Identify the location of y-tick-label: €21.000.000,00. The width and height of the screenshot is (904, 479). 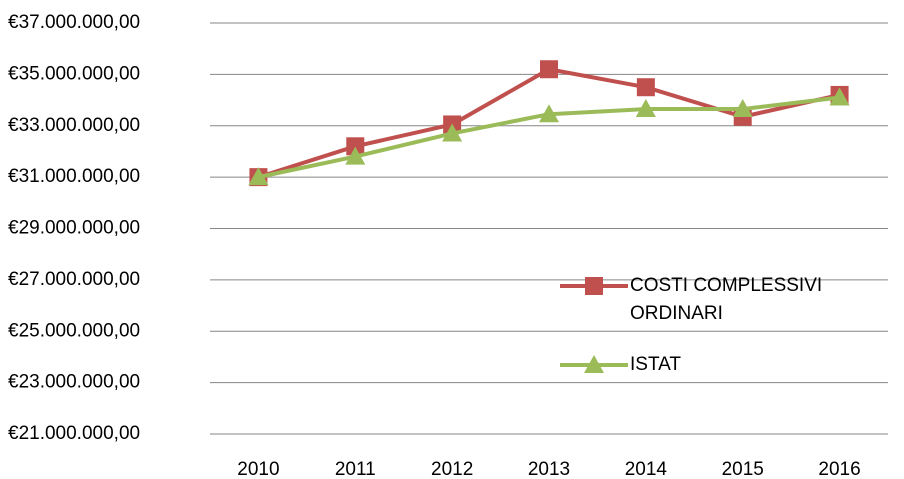
(74, 433).